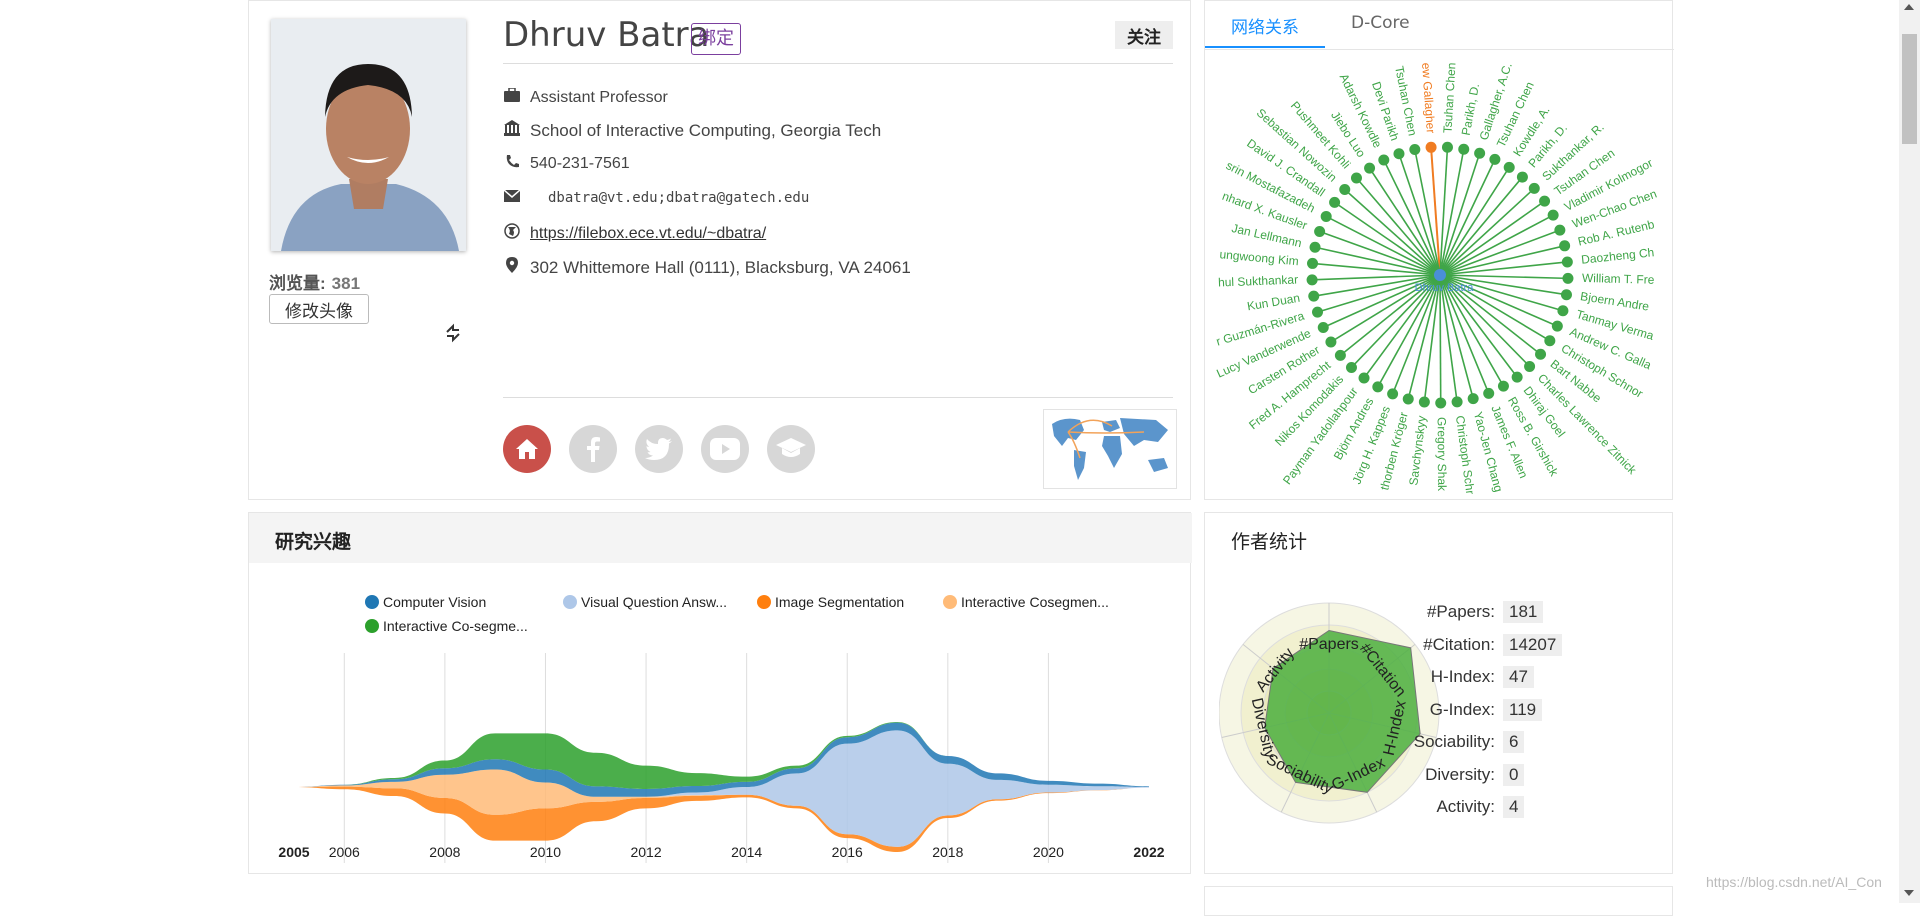 The width and height of the screenshot is (1920, 916). What do you see at coordinates (453, 335) in the screenshot?
I see `swap-icon` at bounding box center [453, 335].